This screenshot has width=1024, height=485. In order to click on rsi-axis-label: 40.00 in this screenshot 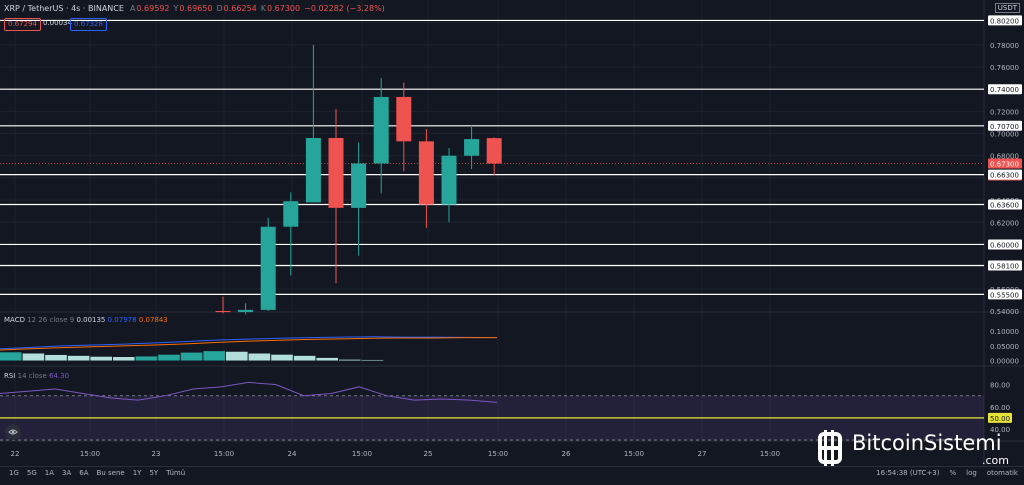, I will do `click(1000, 430)`.